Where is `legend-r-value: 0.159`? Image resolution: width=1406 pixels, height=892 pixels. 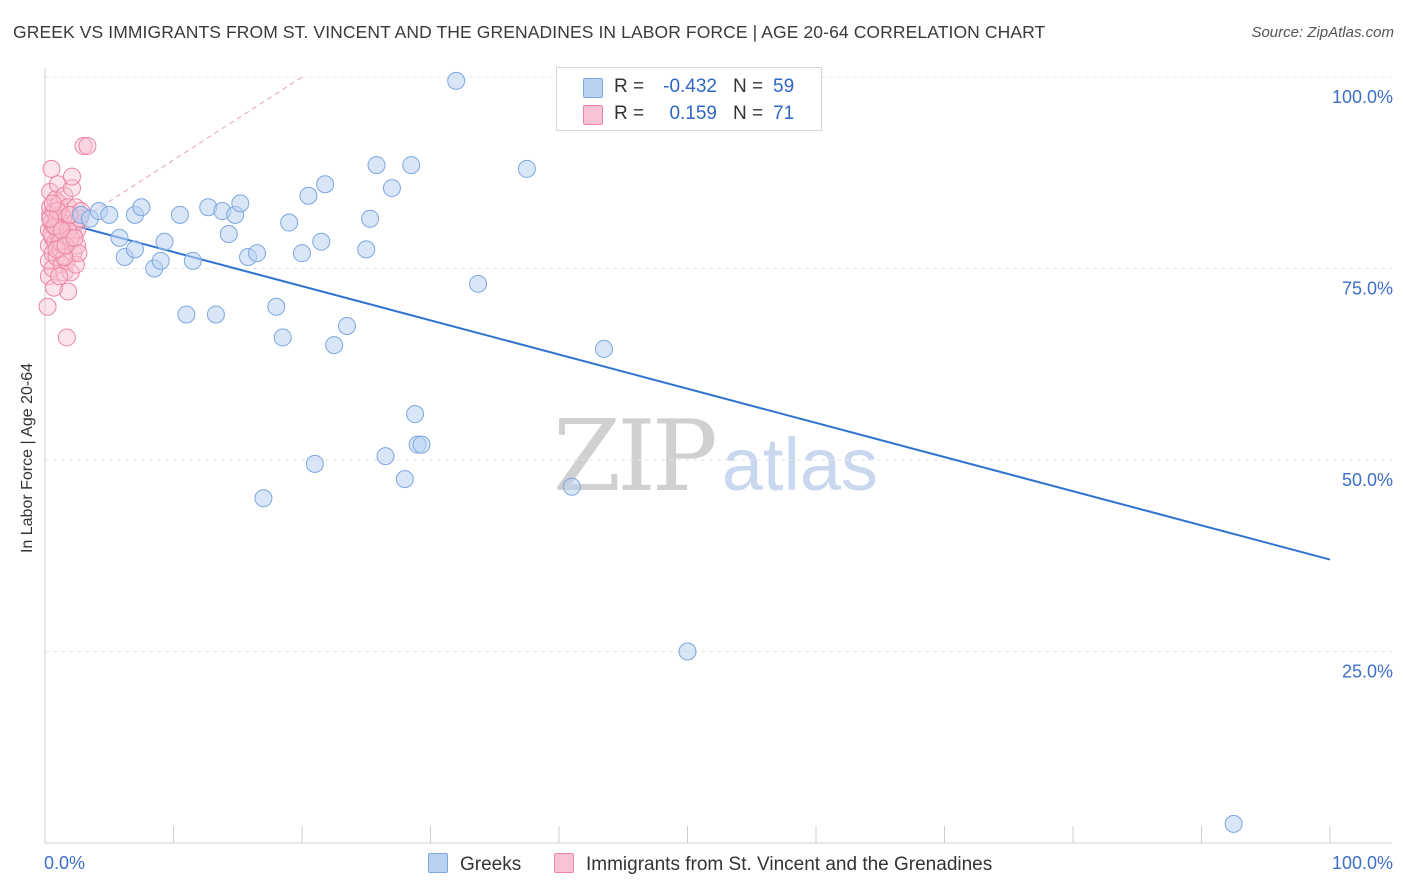
legend-r-value: 0.159 is located at coordinates (693, 113).